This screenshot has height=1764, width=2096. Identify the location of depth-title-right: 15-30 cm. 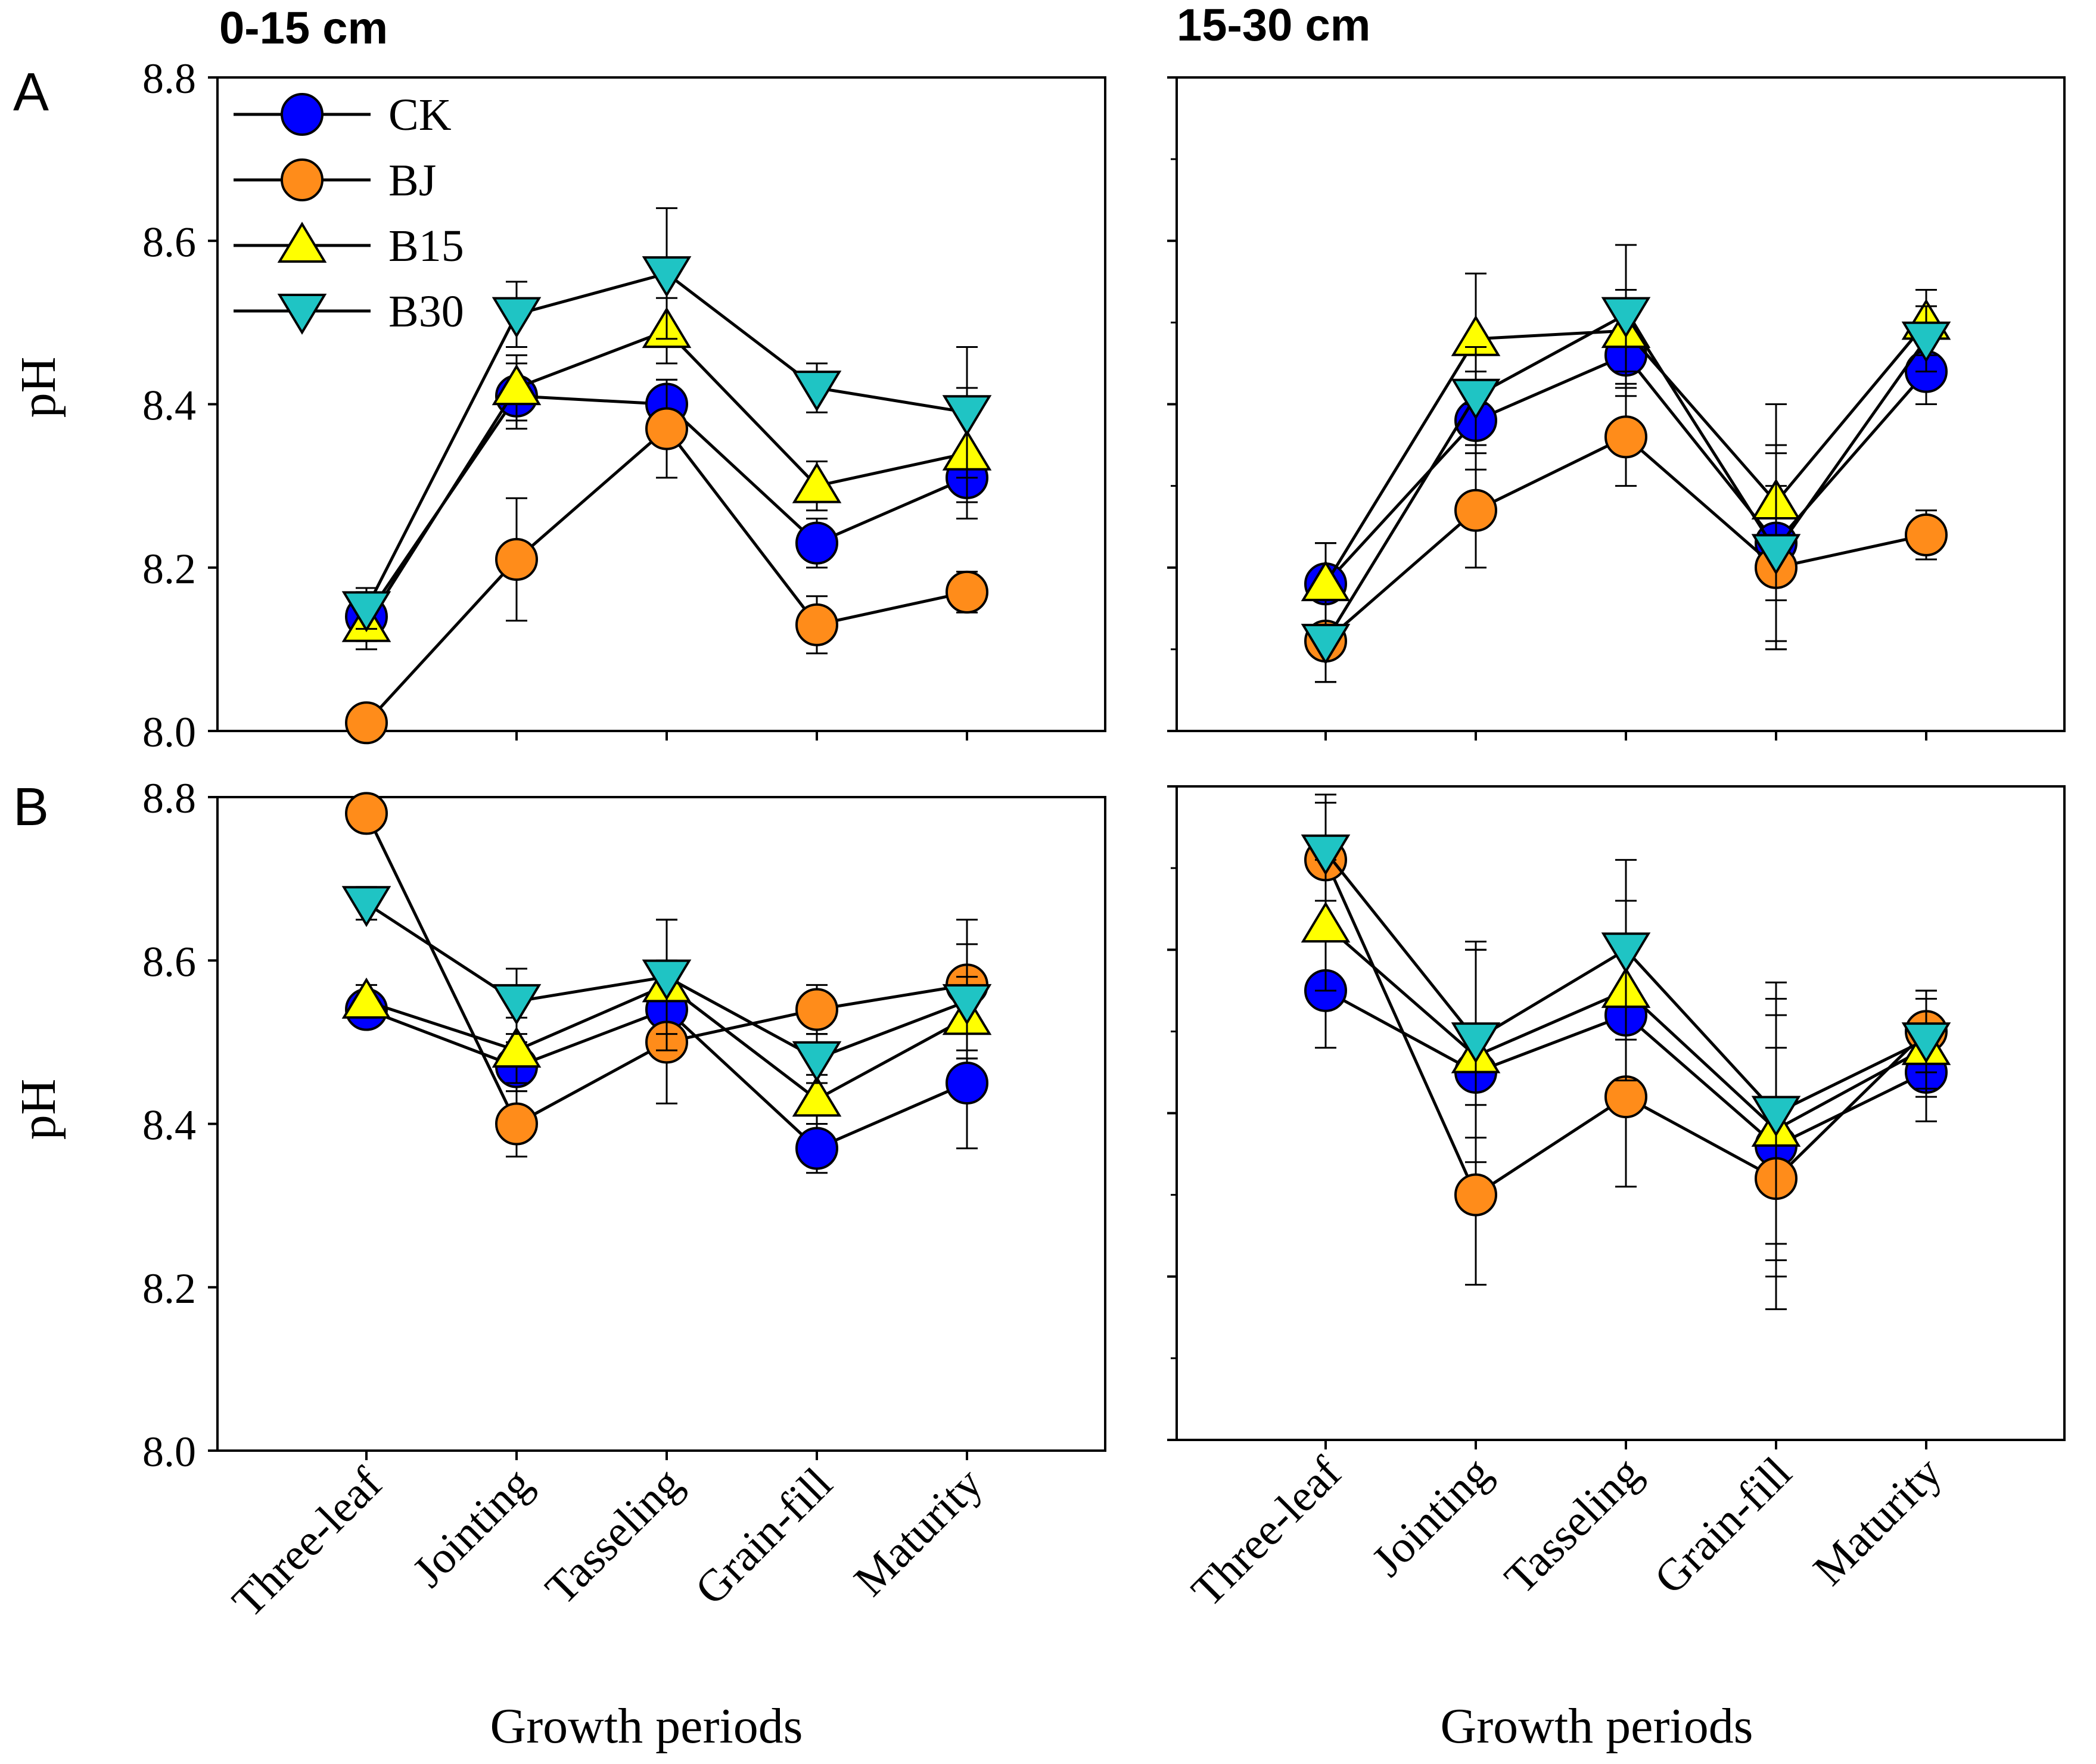
(1273, 25).